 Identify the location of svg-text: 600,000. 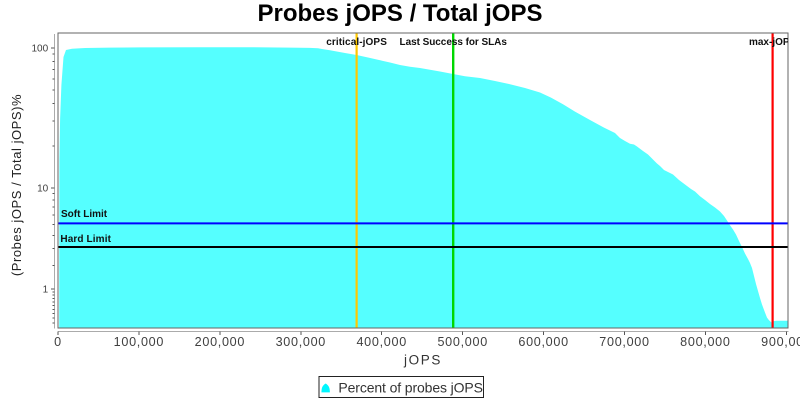
(543, 342).